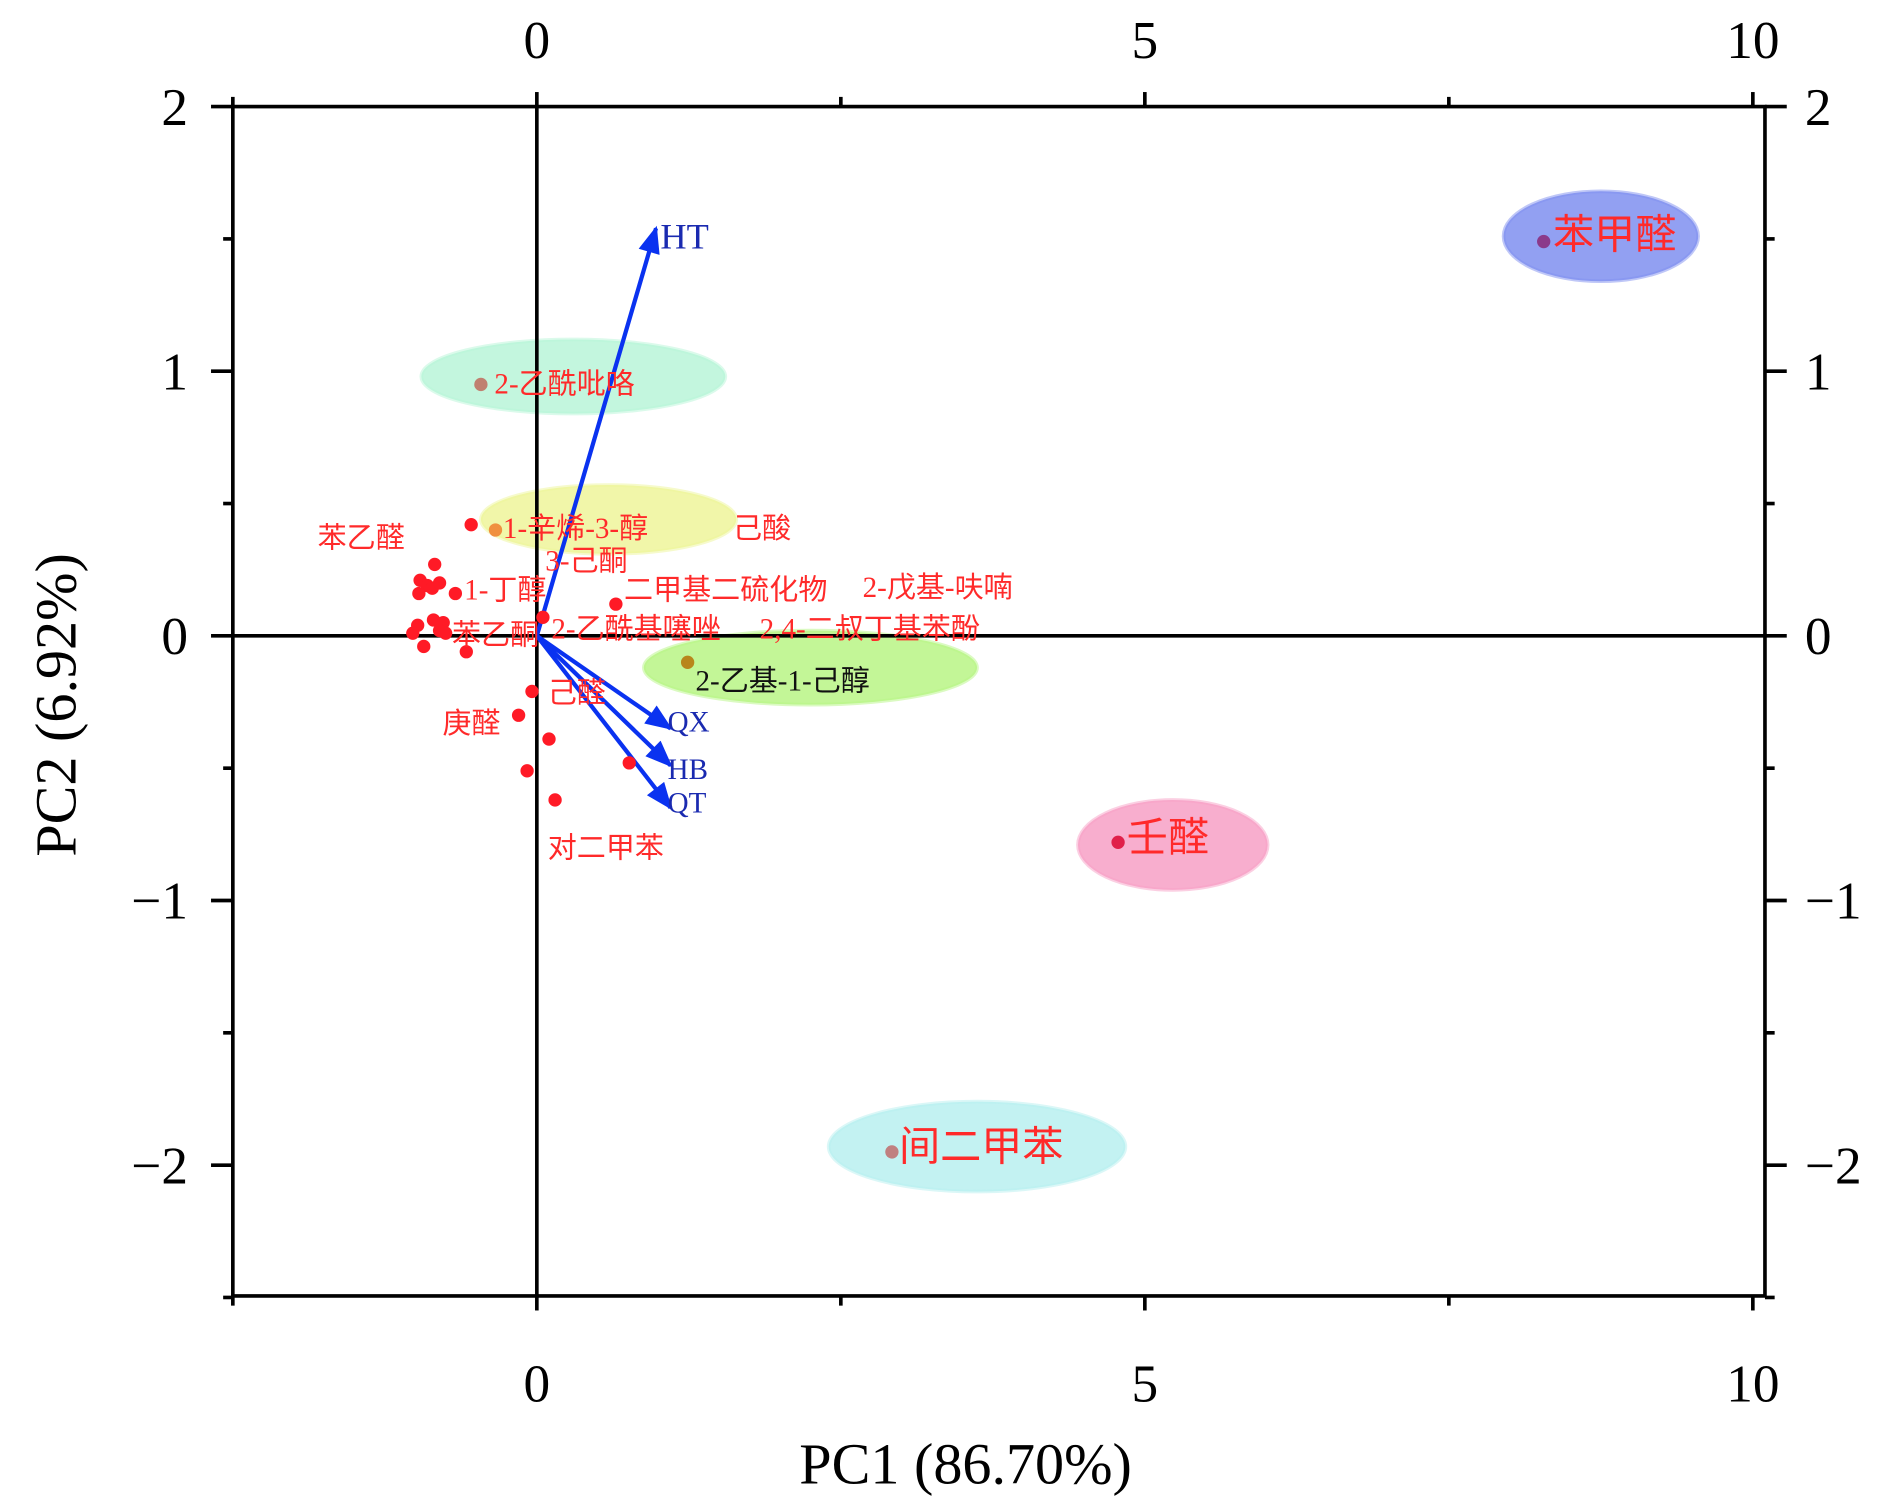 The width and height of the screenshot is (1890, 1497). Describe the element at coordinates (965, 1464) in the screenshot. I see `x-axis-title: PC1 (86.70%)` at that location.